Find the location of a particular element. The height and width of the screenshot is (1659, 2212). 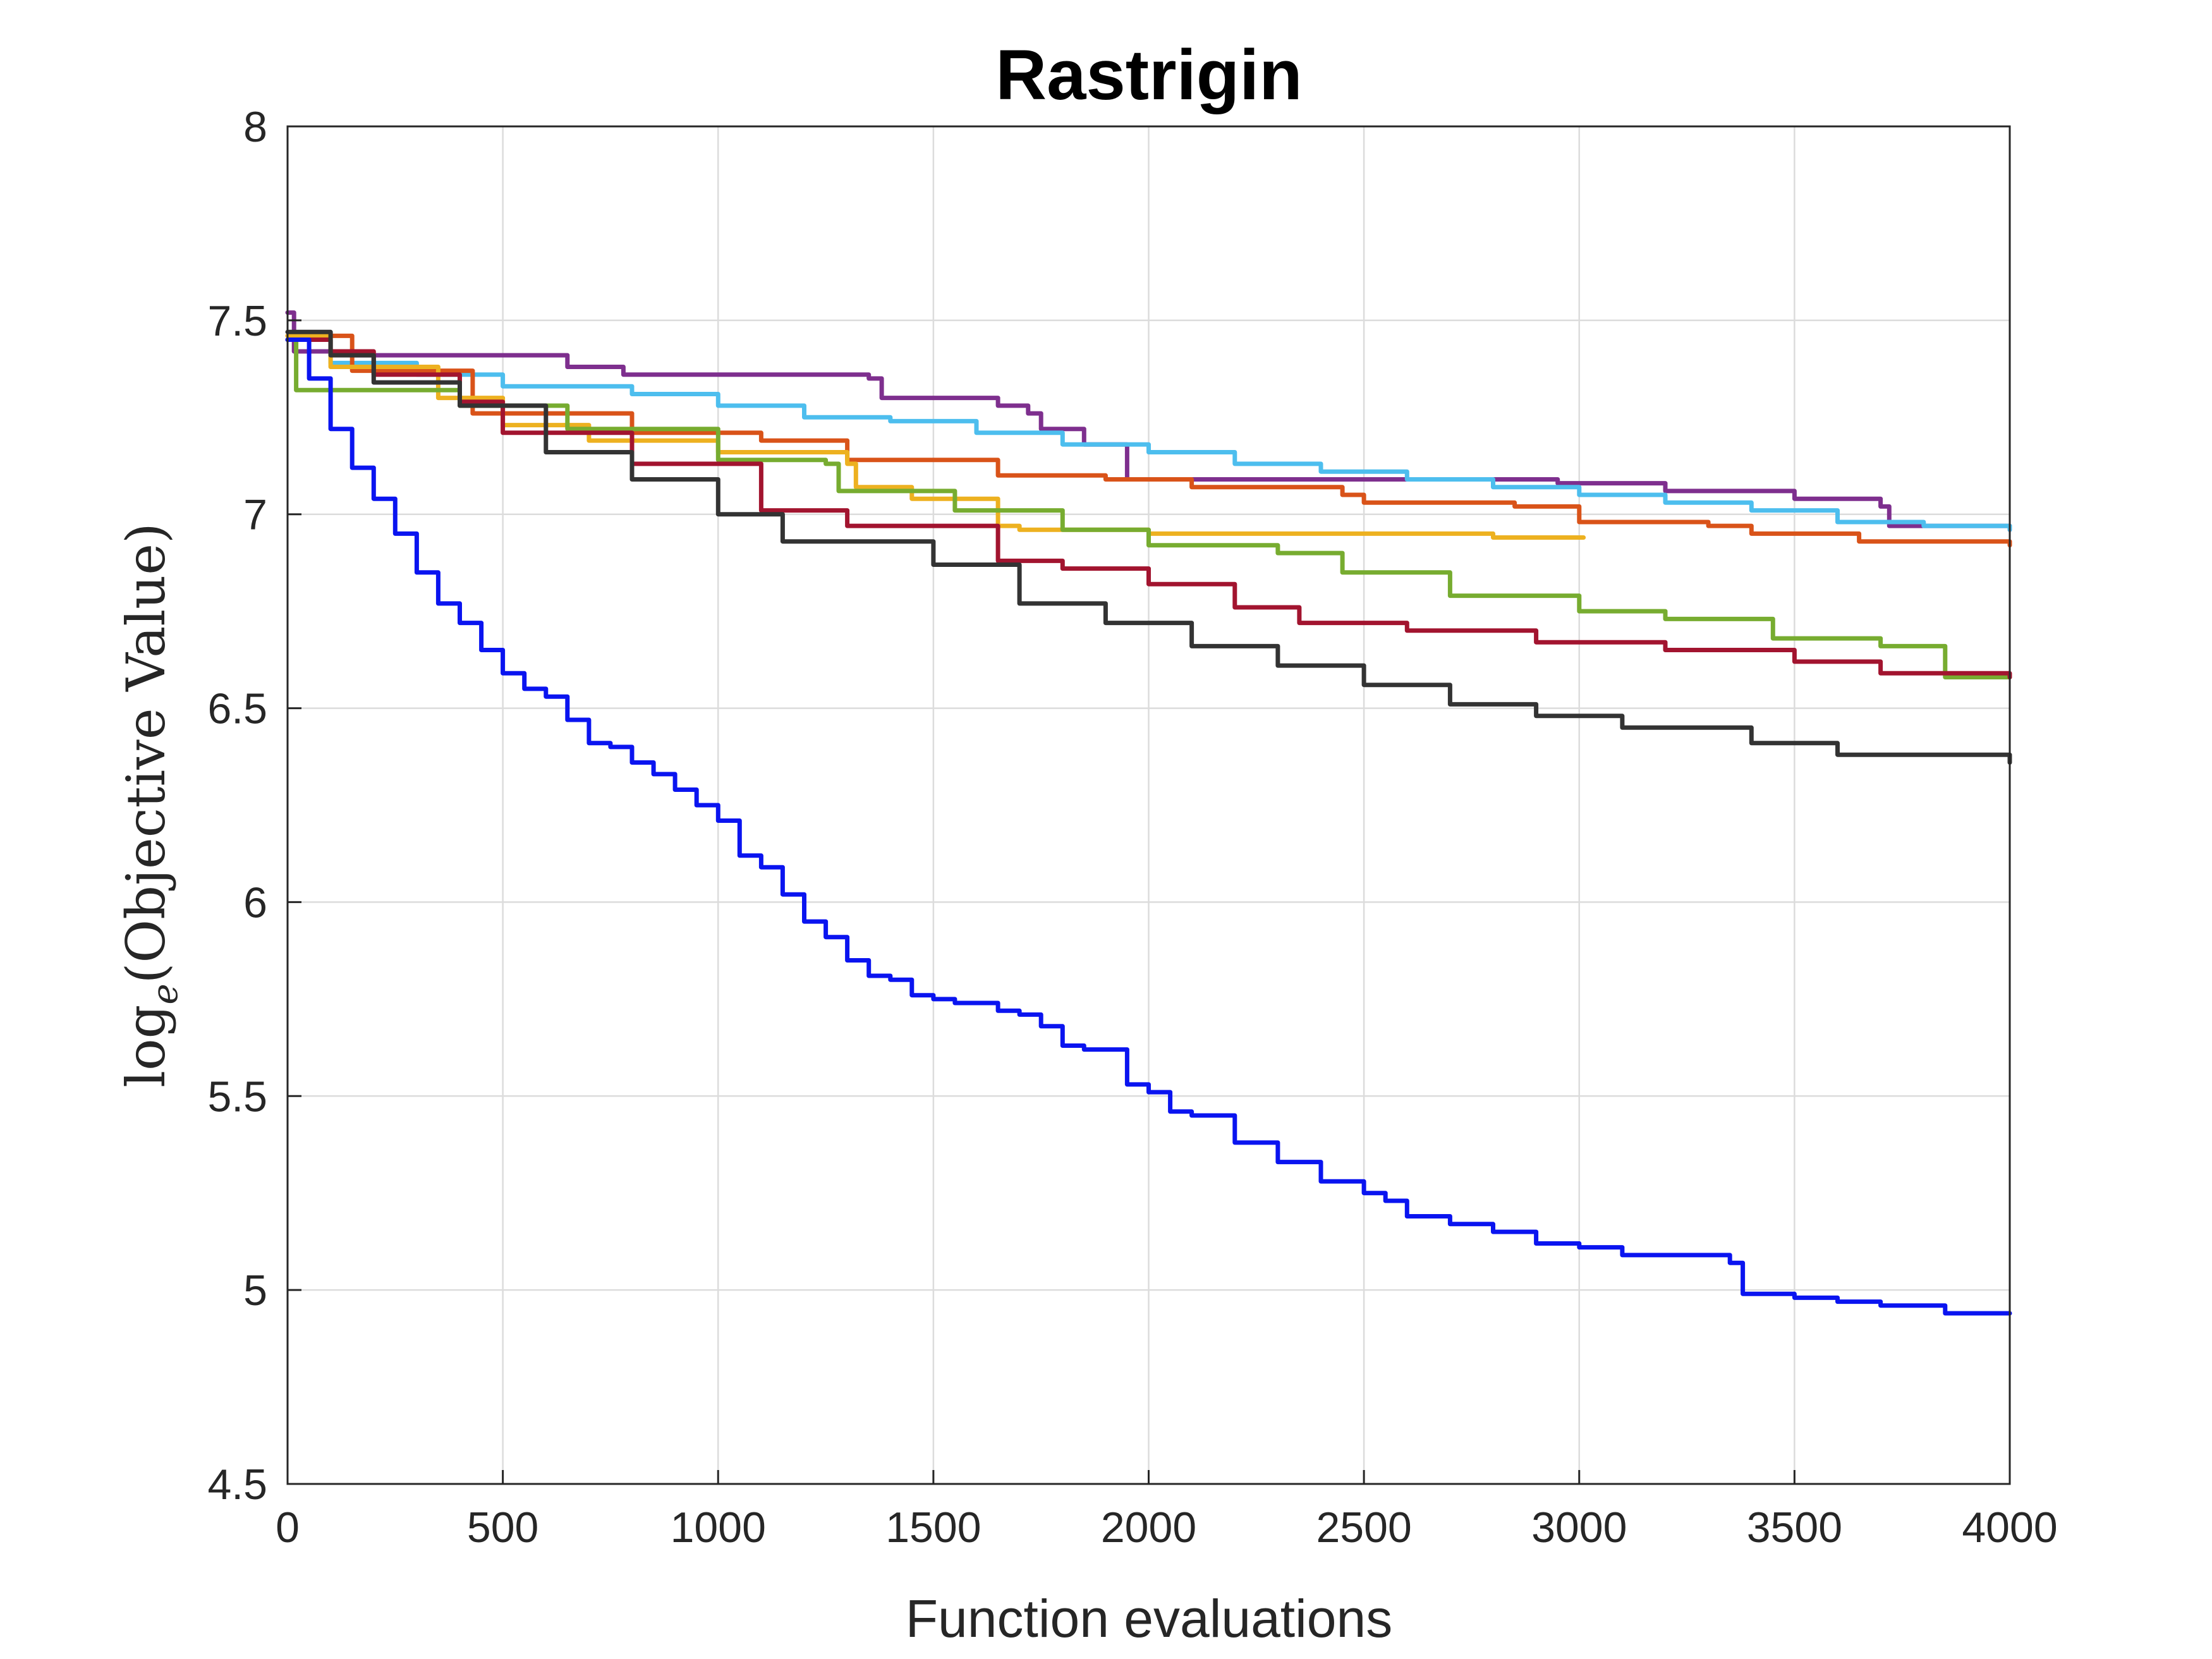

y-tick-label: 7 is located at coordinates (255, 515).